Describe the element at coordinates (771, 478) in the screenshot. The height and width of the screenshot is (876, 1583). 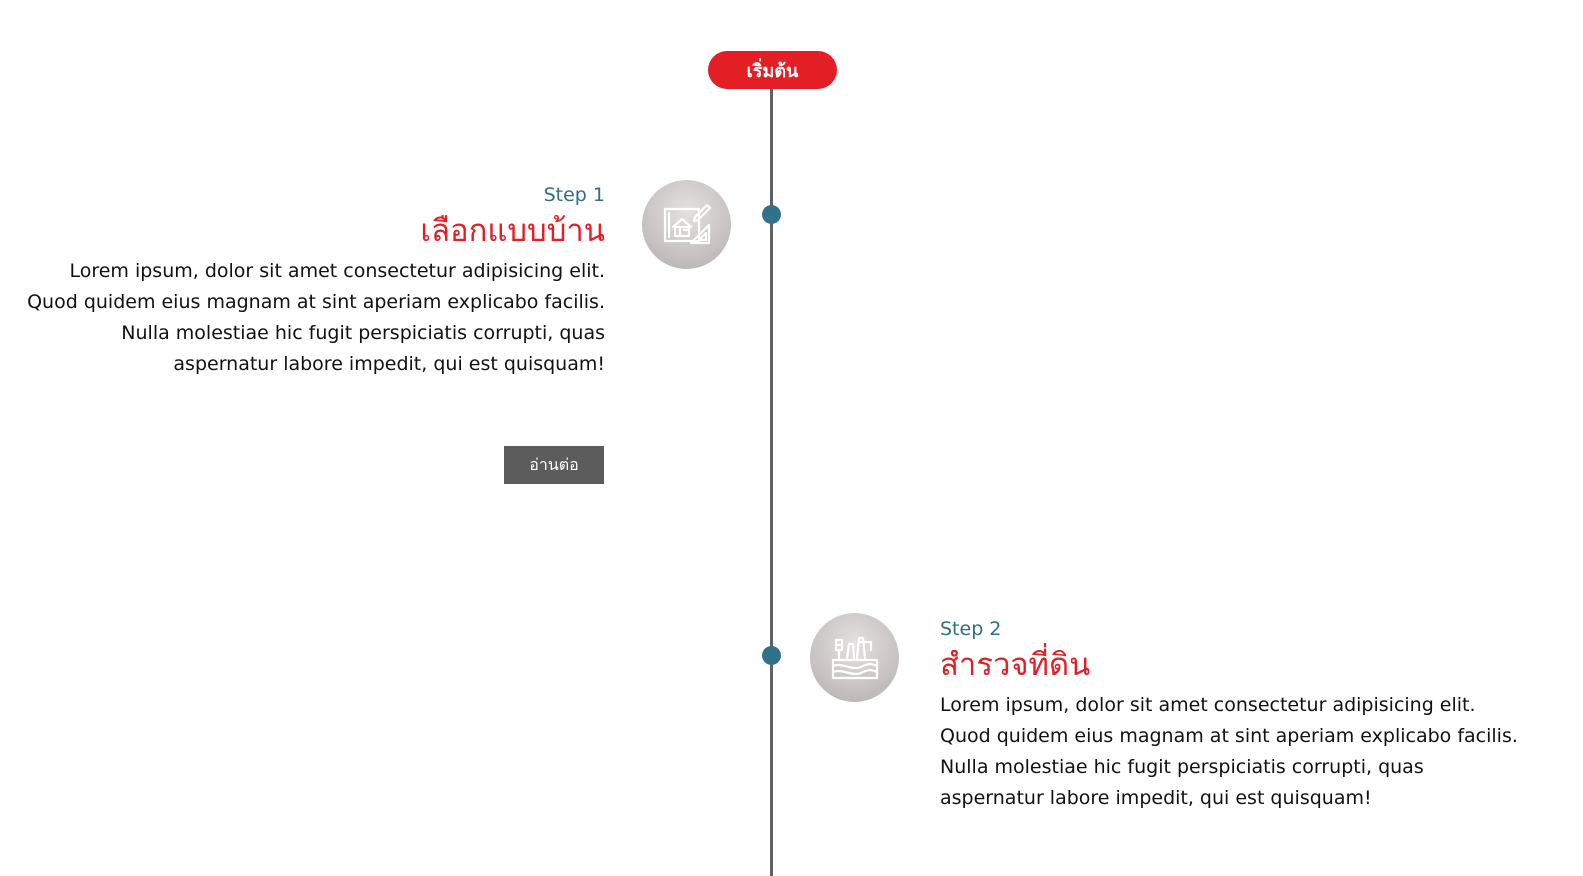
I see `timeline-line` at that location.